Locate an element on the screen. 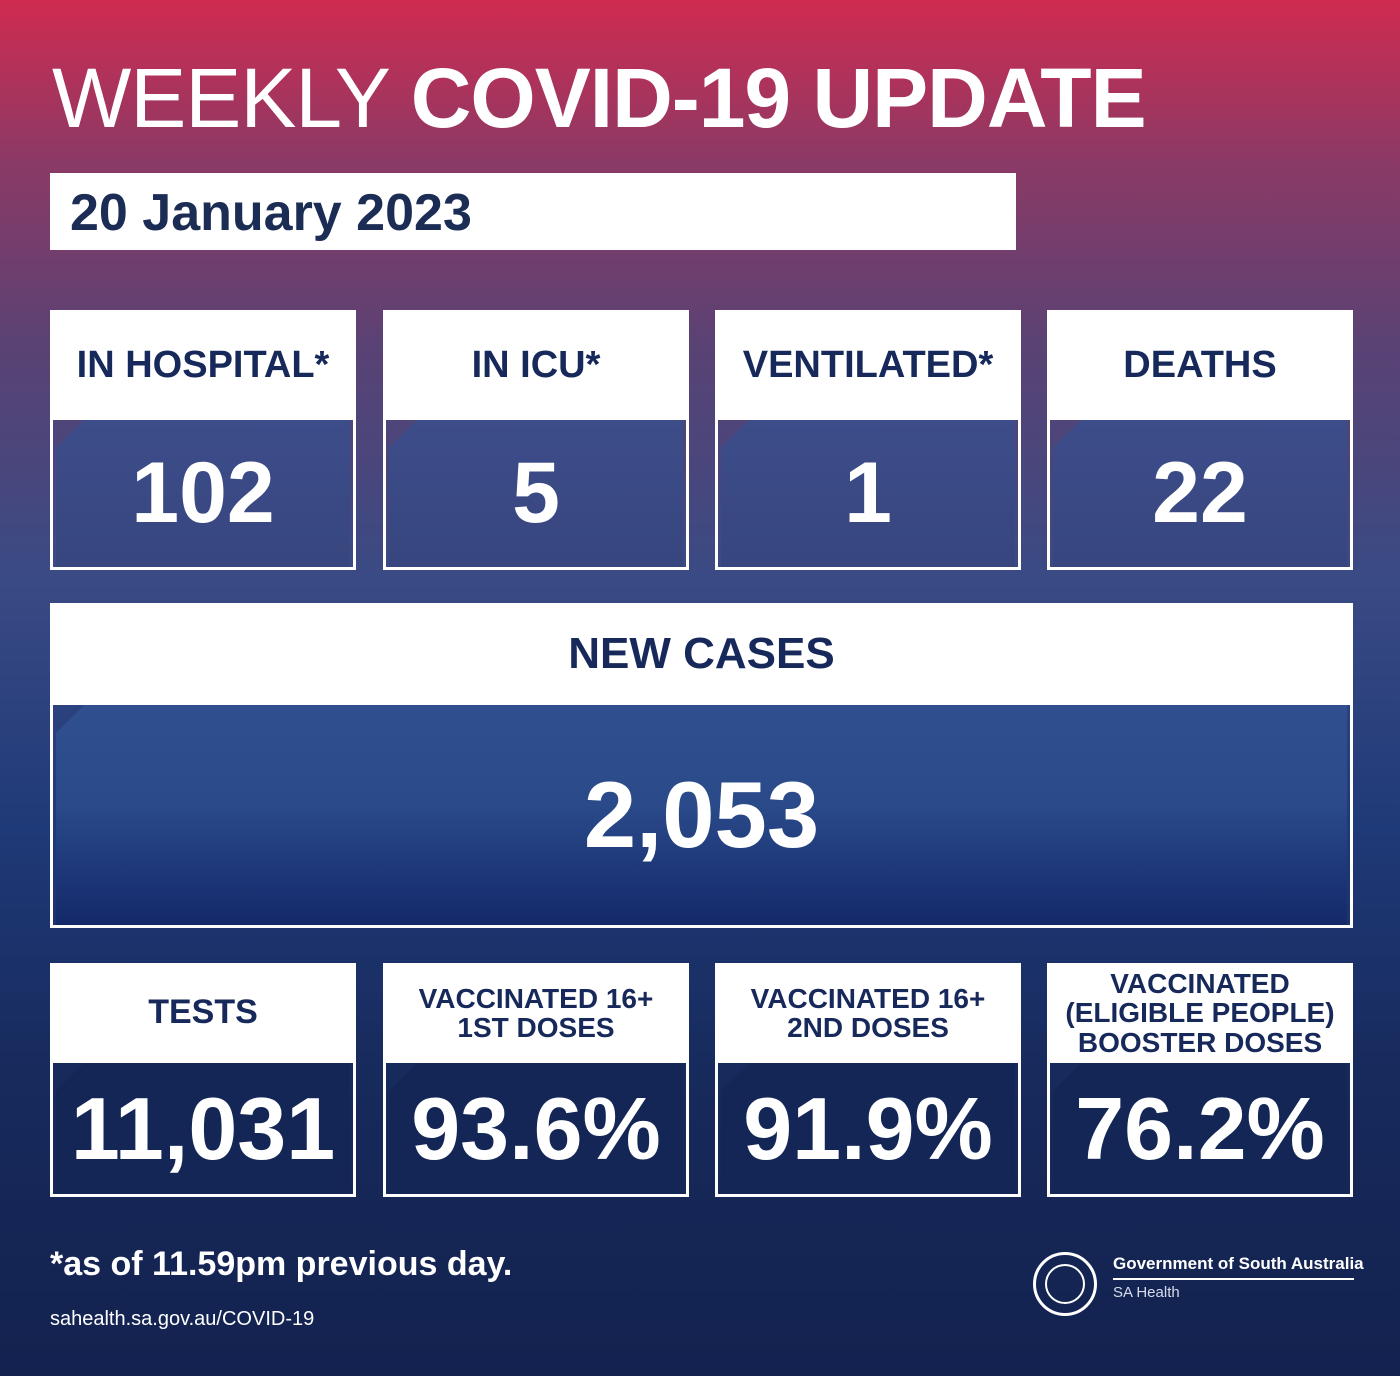 Image resolution: width=1400 pixels, height=1376 pixels. card-label-line: BOOSTER DOSES is located at coordinates (1200, 1042).